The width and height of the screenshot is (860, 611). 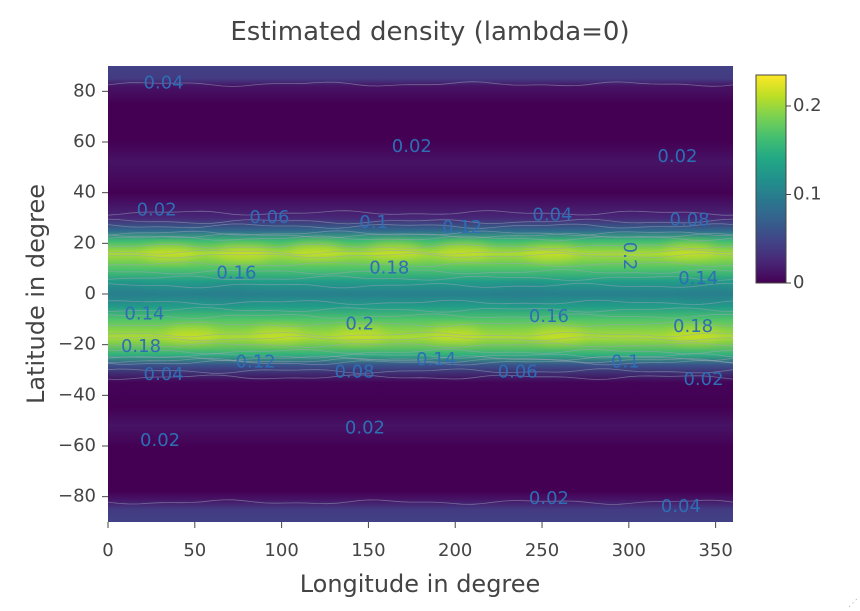 What do you see at coordinates (84, 192) in the screenshot?
I see `y-tick-label: 40` at bounding box center [84, 192].